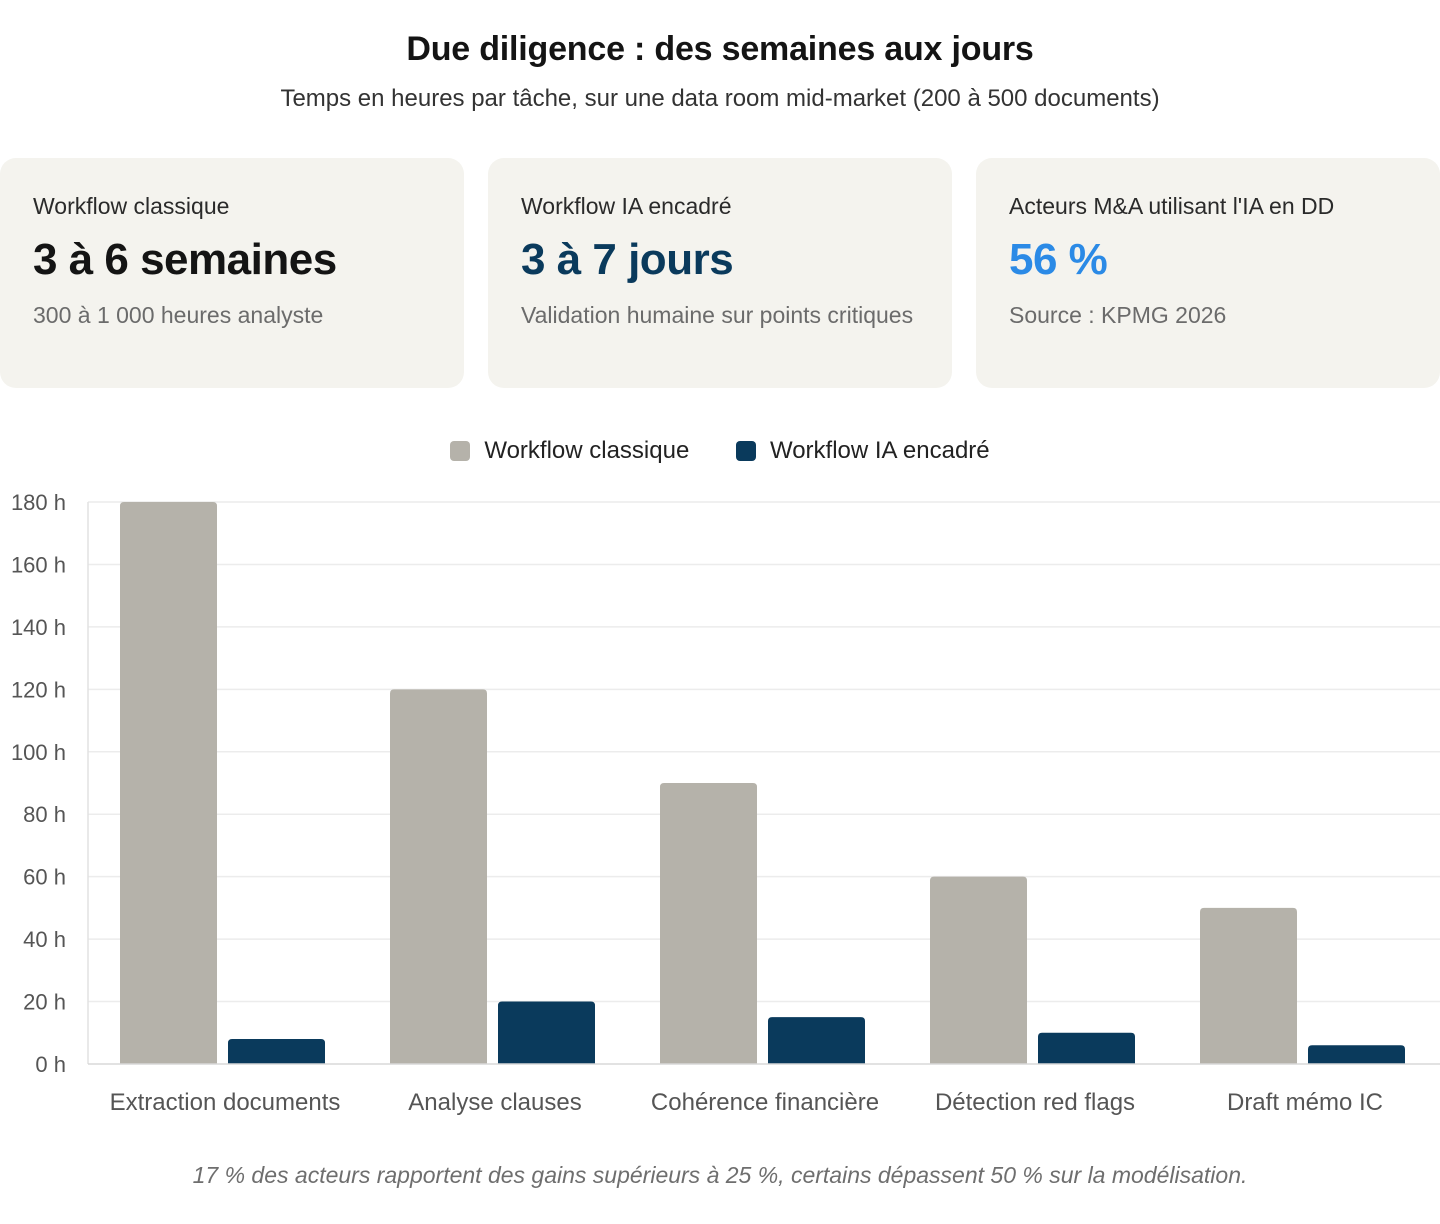 The width and height of the screenshot is (1440, 1224). Describe the element at coordinates (38, 564) in the screenshot. I see `y-tick-label: 160 h` at that location.